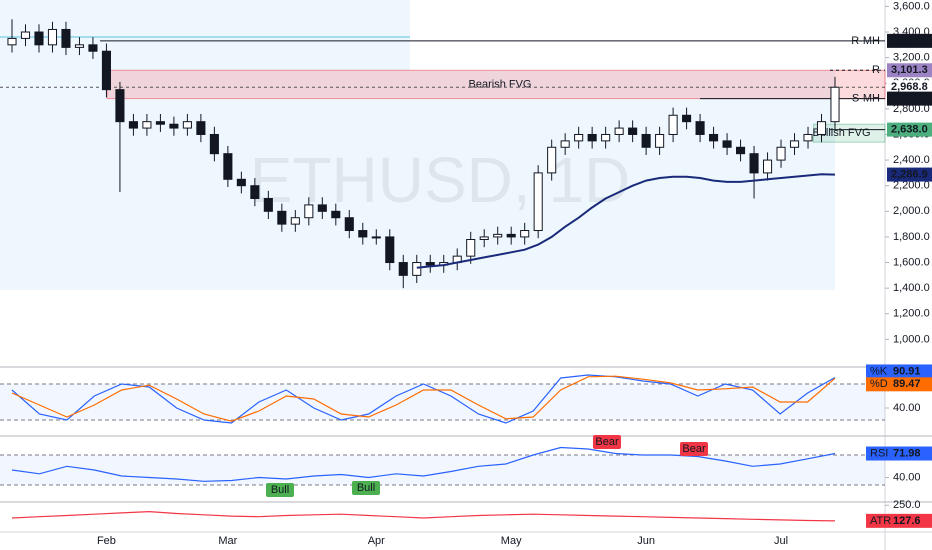  I want to click on y-tick-label: 250.0, so click(907, 505).